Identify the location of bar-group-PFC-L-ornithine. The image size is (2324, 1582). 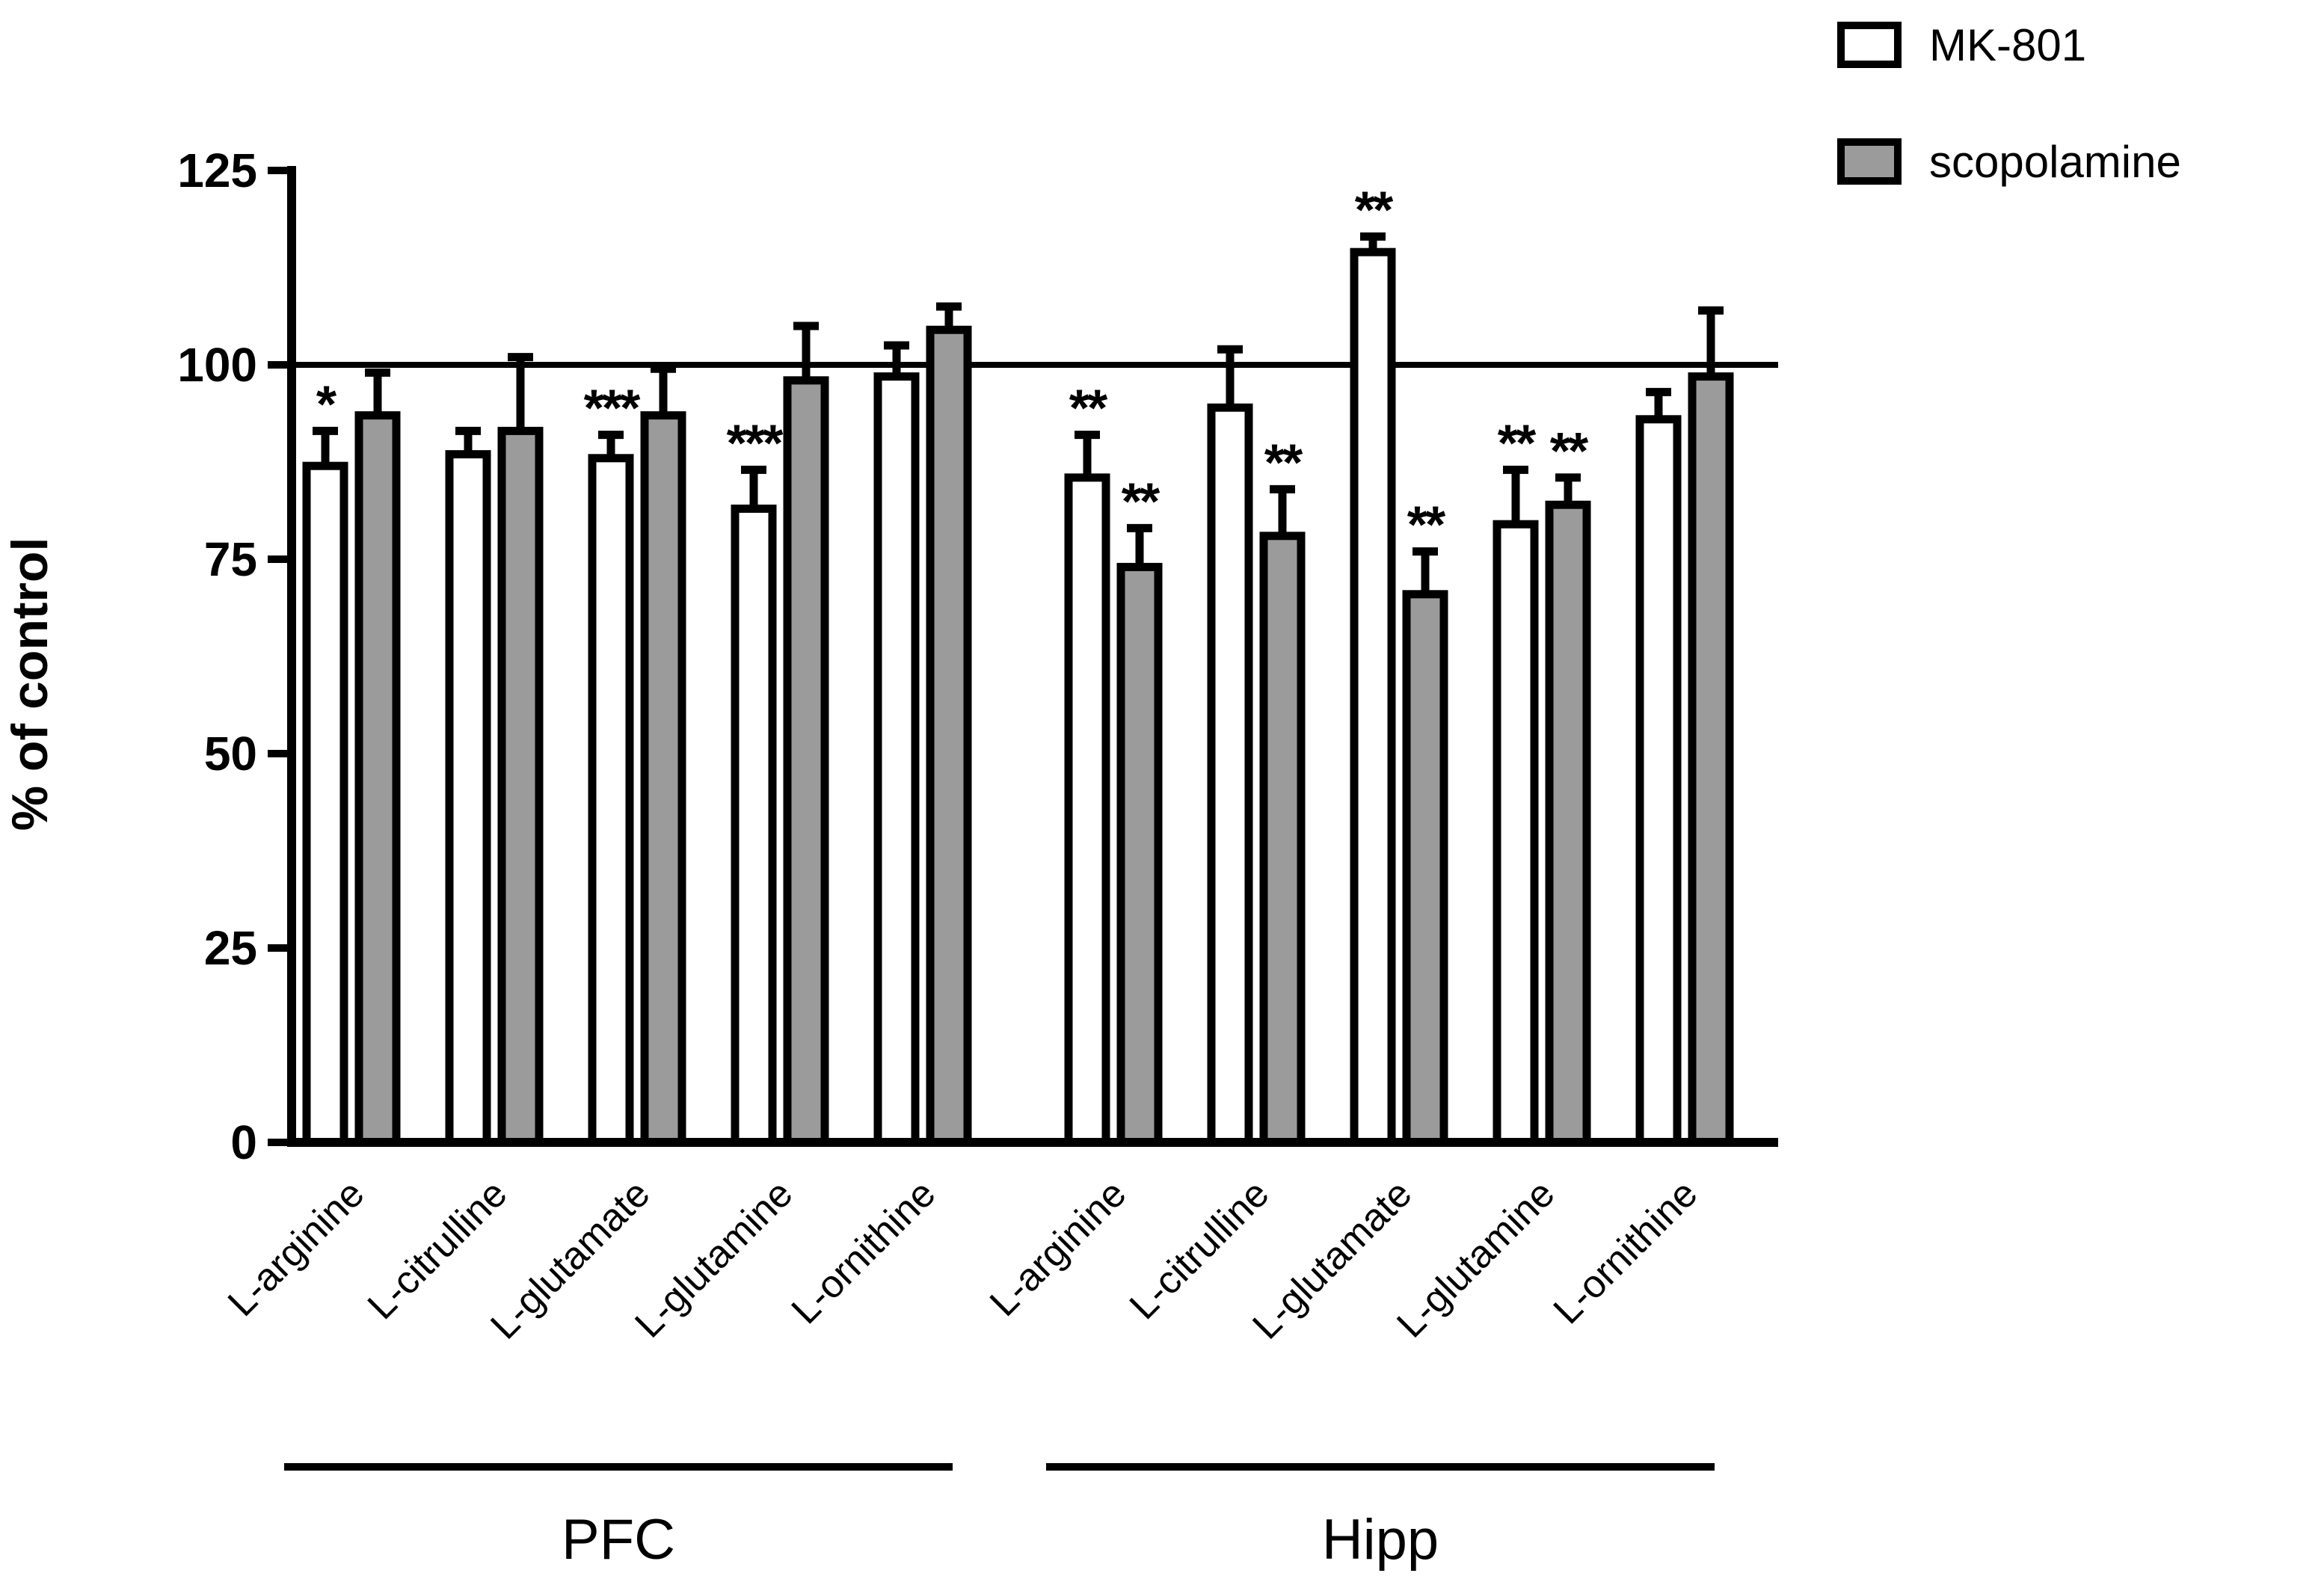
(922, 724).